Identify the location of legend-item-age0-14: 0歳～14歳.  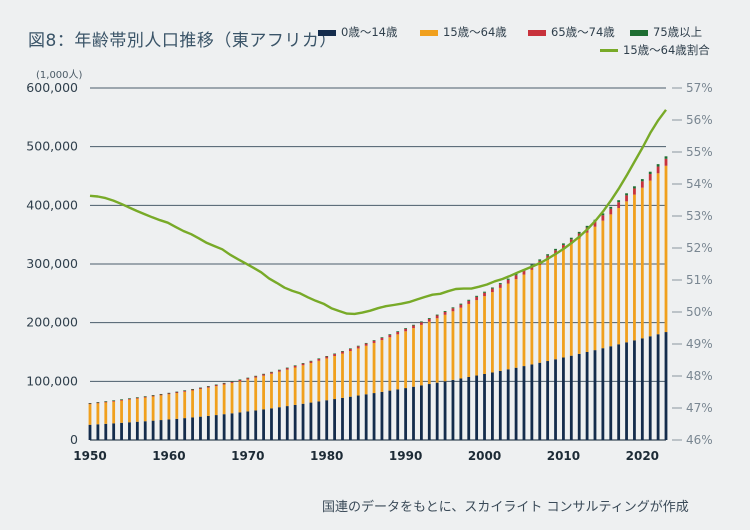
(357, 32).